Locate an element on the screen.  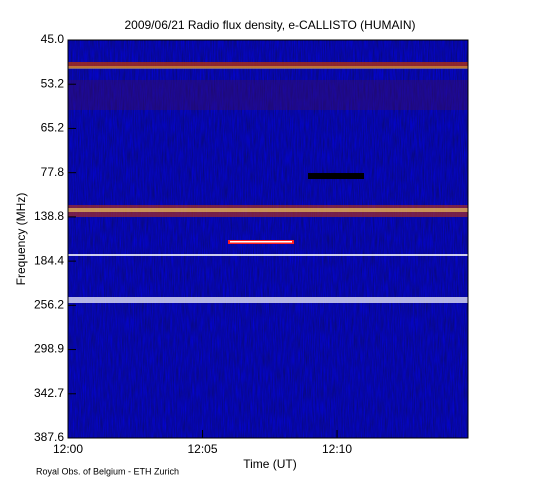
x-tick-label: 12:05 is located at coordinates (202, 449).